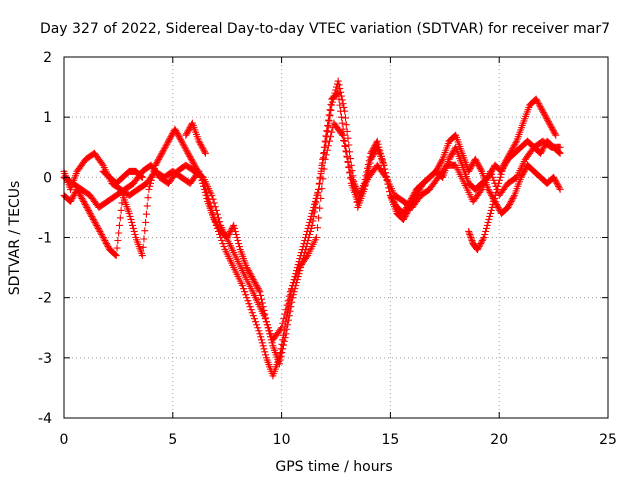  Describe the element at coordinates (45, 239) in the screenshot. I see `y-tick-label: -1` at that location.